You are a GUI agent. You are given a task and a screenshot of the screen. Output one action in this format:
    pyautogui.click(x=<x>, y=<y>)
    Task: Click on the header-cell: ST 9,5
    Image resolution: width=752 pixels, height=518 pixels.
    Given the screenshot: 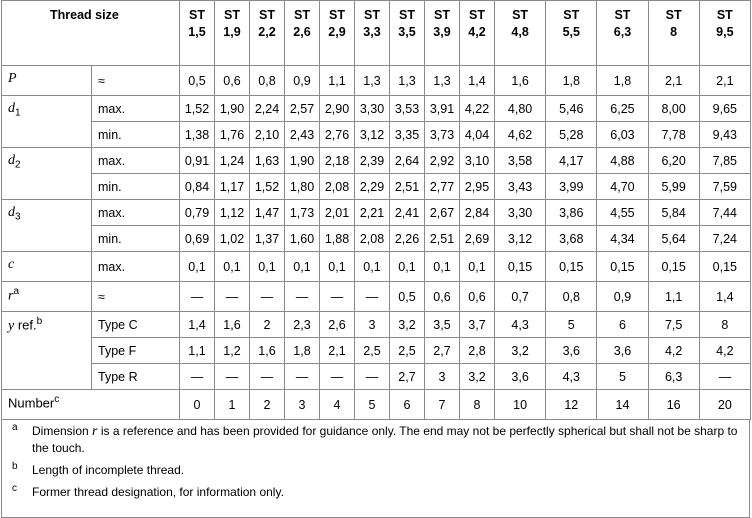 What is the action you would take?
    pyautogui.click(x=724, y=33)
    